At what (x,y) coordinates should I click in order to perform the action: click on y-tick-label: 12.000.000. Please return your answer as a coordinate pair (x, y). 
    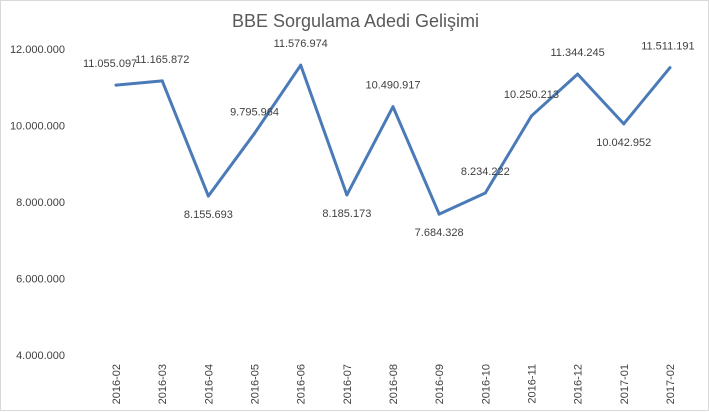
    Looking at the image, I should click on (37, 50).